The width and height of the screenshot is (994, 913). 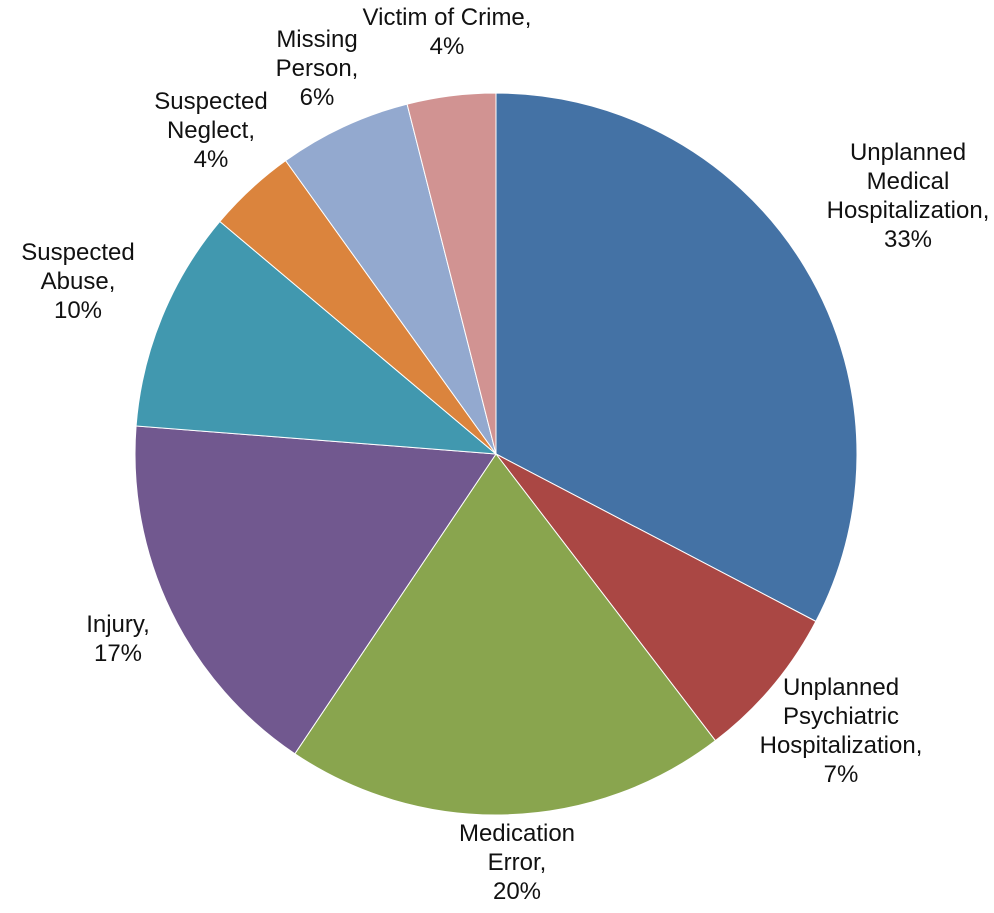 What do you see at coordinates (841, 716) in the screenshot?
I see `data-label-line: Psychiatric` at bounding box center [841, 716].